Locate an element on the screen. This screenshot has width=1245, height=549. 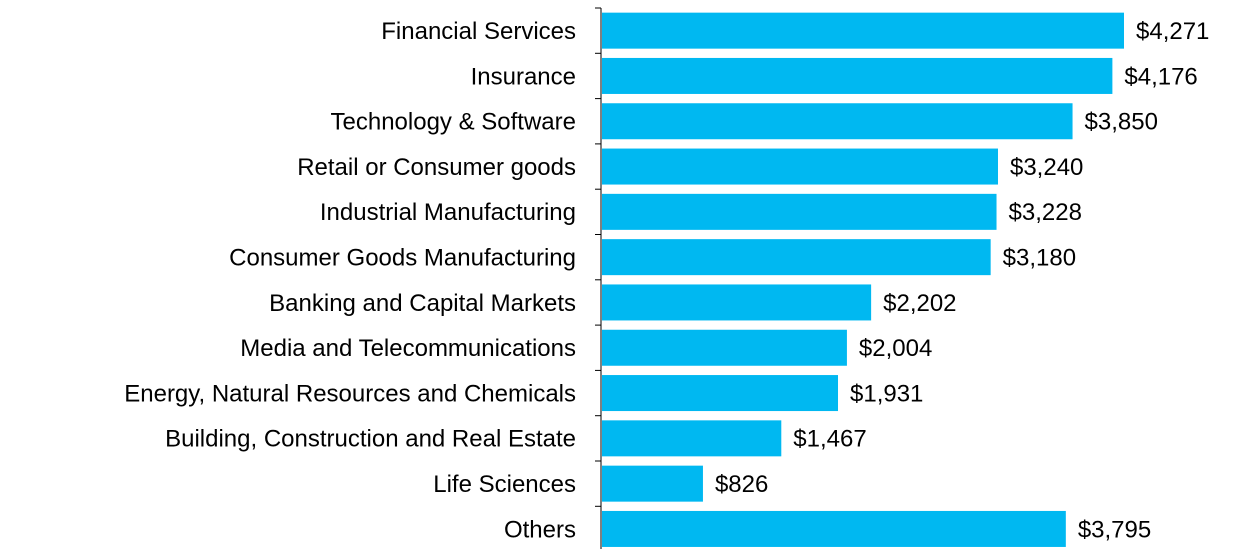
category-label: Banking and Capital Markets is located at coordinates (422, 303).